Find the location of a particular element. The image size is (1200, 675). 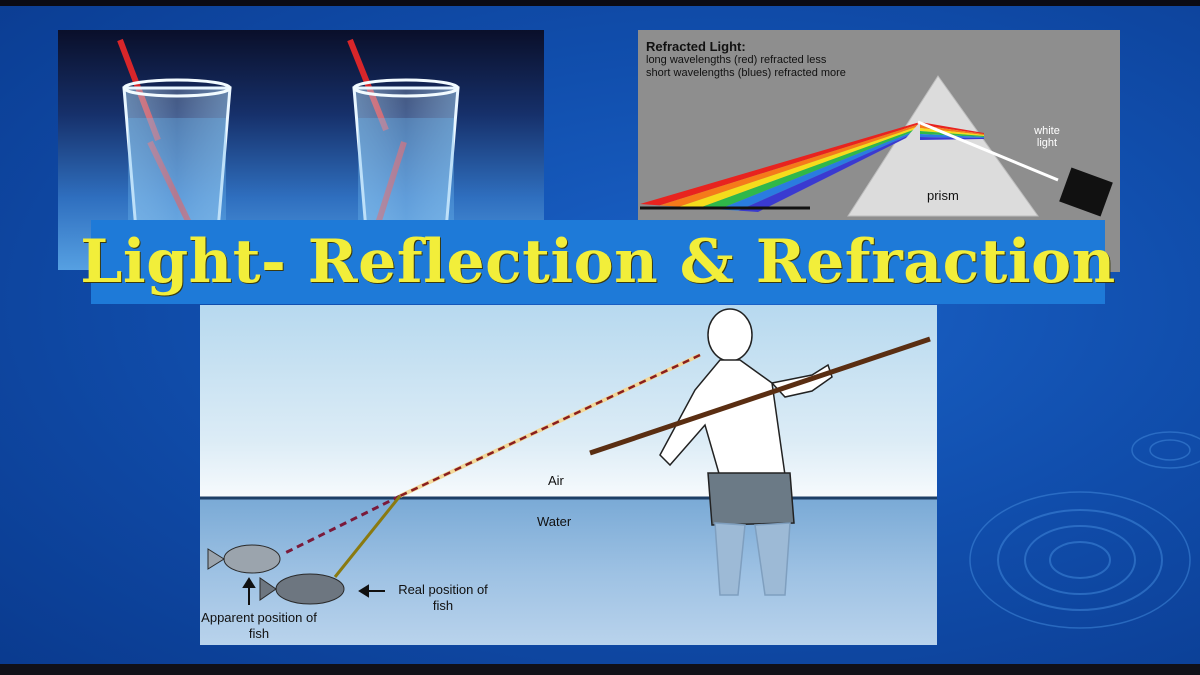

page-title: Light- Reflection & Refraction is located at coordinates (598, 262).